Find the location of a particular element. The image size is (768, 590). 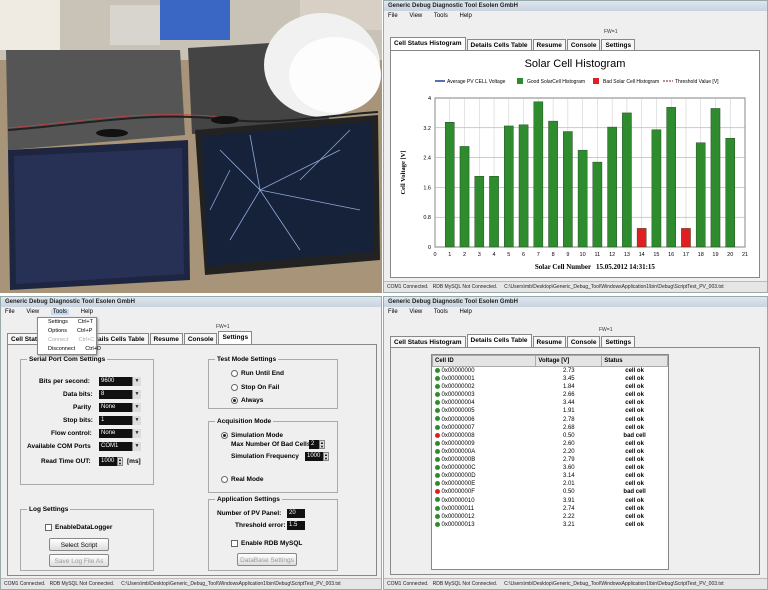

table-row: 0x00000008 0.50 bad cell is located at coordinates (550, 436).